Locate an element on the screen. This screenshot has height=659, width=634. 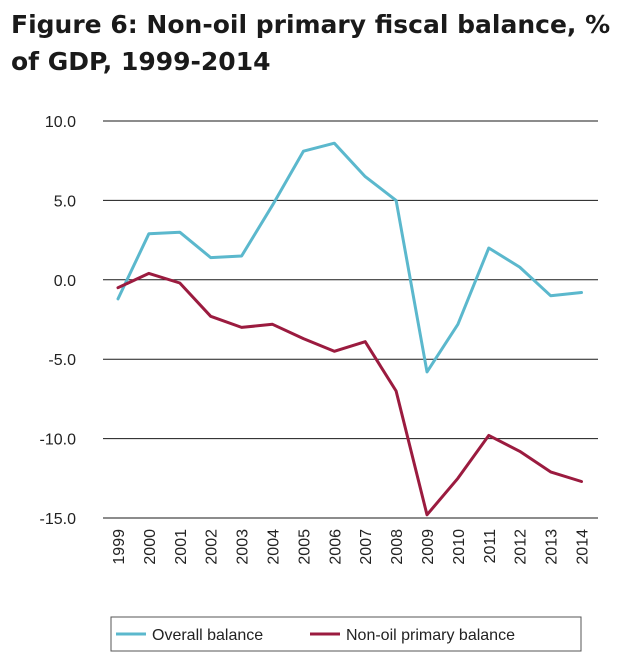
x-tick-label: 2003 is located at coordinates (243, 547).